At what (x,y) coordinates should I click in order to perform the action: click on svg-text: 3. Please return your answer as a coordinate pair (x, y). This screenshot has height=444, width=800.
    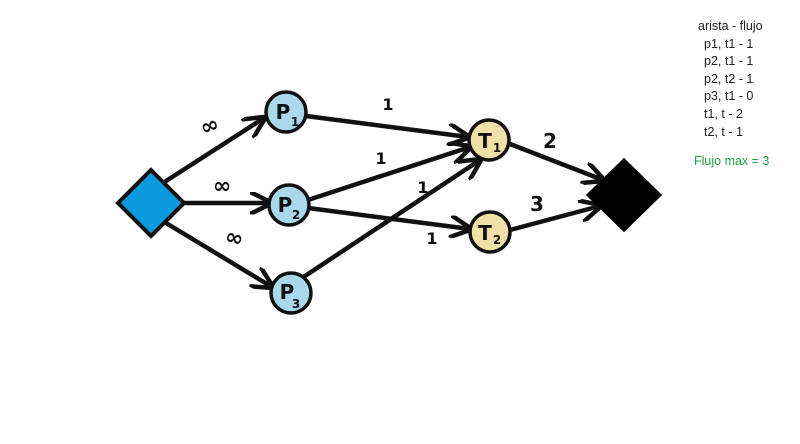
    Looking at the image, I should click on (296, 304).